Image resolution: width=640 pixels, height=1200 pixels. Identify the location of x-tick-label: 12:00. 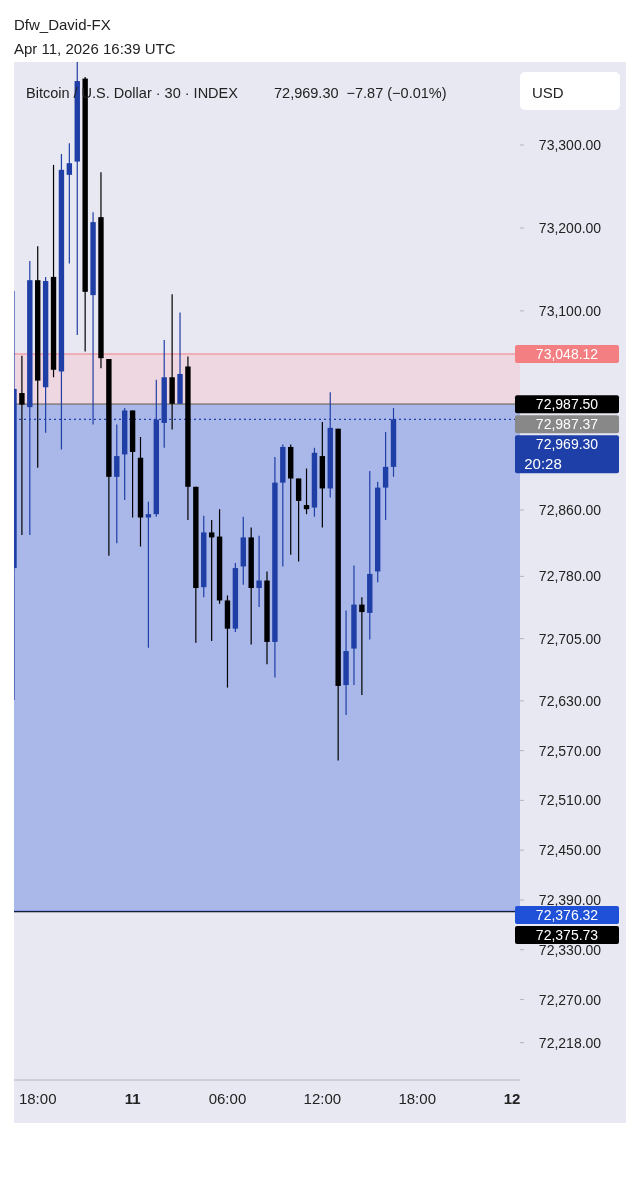
(322, 1098).